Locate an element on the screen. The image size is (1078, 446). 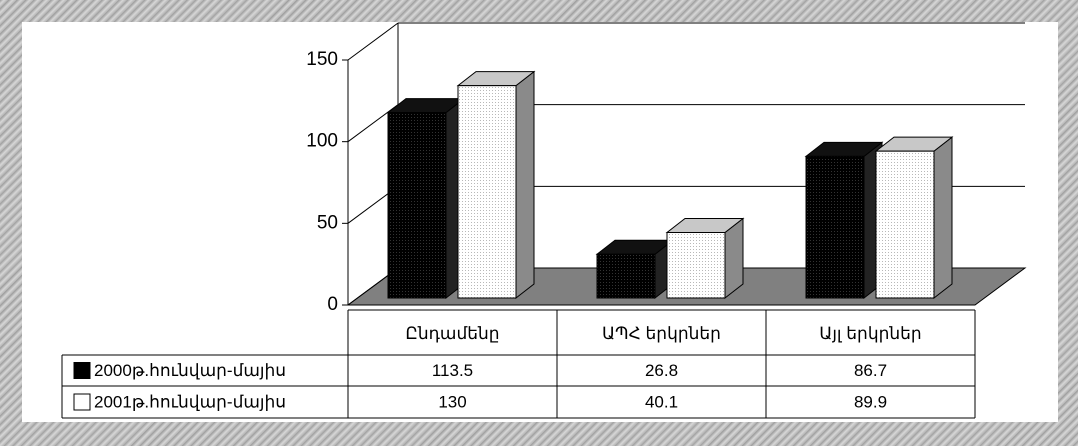
y-tick-label: 0 is located at coordinates (332, 304).